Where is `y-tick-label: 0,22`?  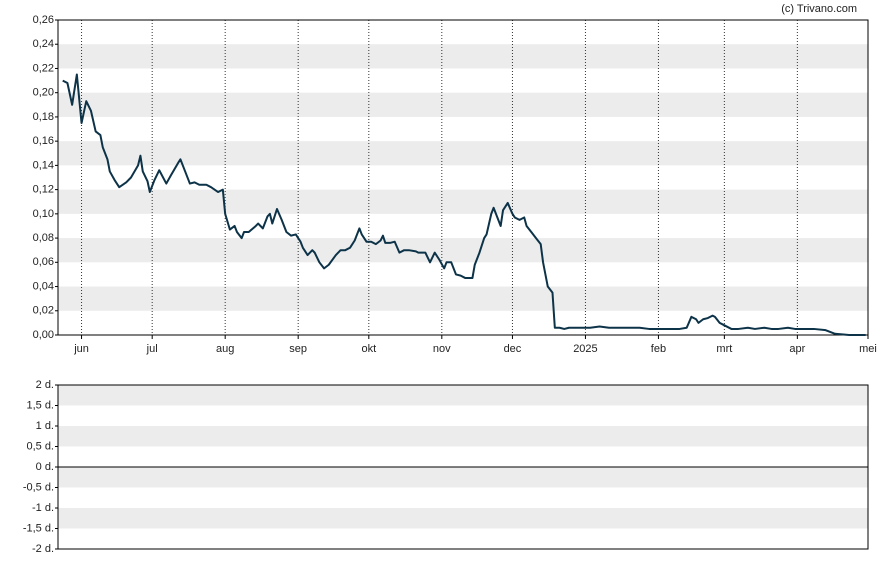 y-tick-label: 0,22 is located at coordinates (43, 68).